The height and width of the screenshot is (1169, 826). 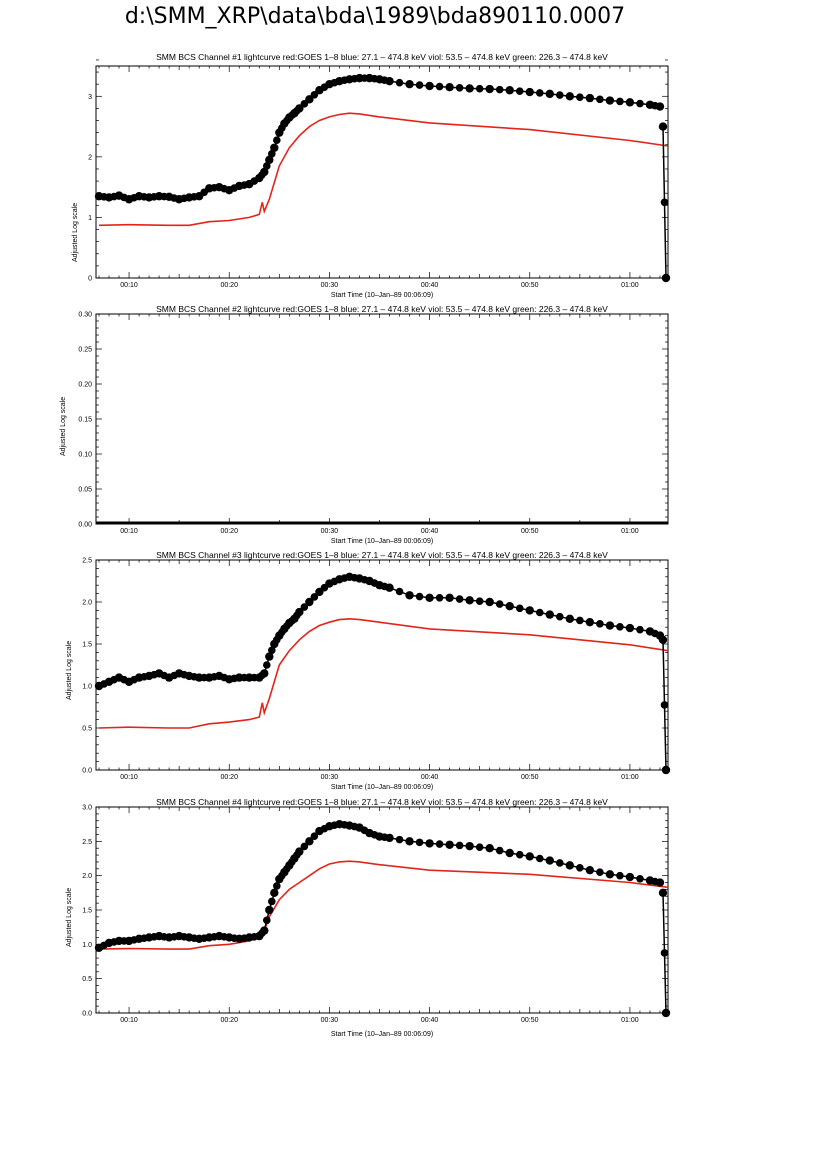 I want to click on y-tick-label: 3.0, so click(x=87, y=808).